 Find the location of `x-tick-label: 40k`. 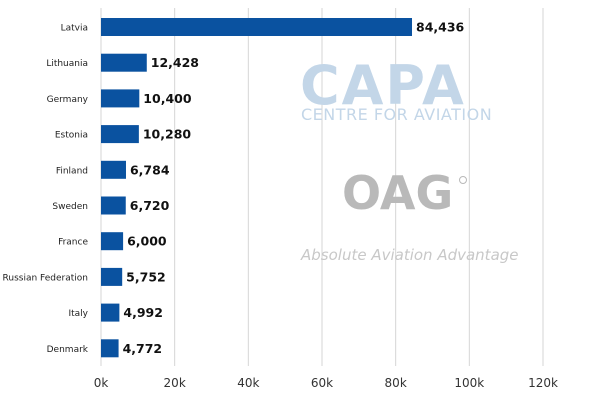

x-tick-label: 40k is located at coordinates (248, 383).